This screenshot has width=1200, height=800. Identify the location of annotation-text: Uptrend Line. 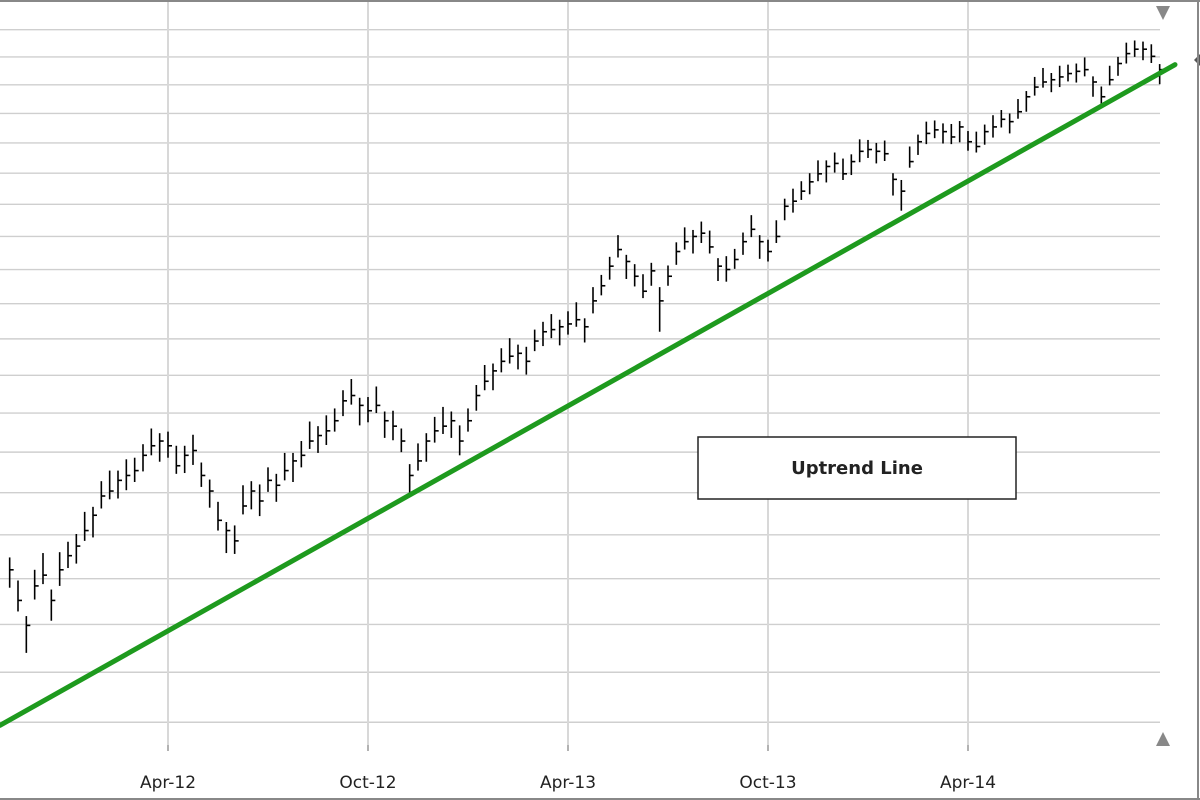
(857, 468).